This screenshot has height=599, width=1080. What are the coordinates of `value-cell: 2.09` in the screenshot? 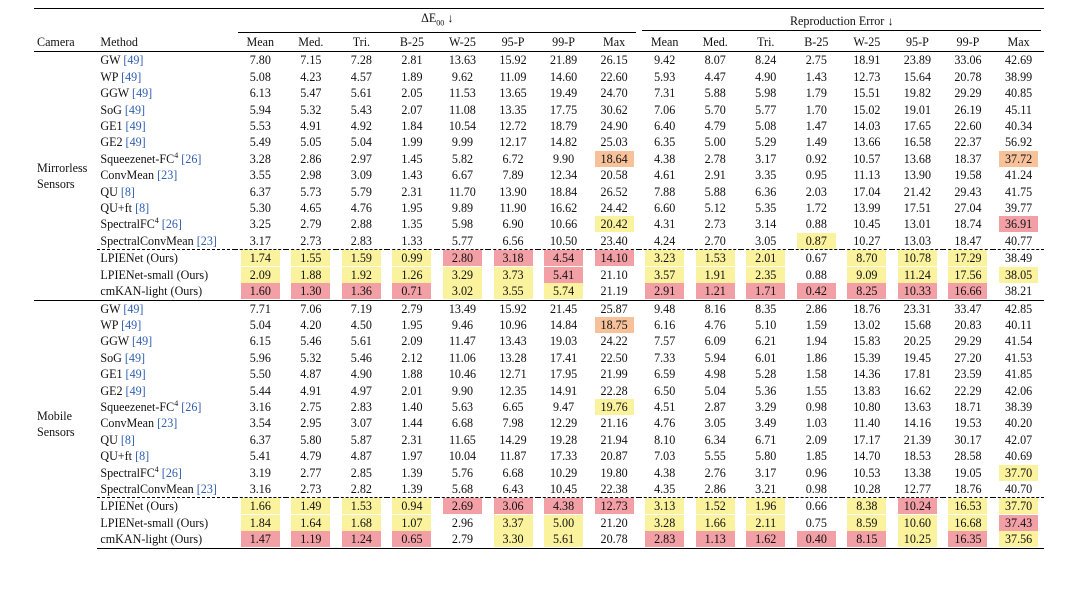 It's located at (260, 274).